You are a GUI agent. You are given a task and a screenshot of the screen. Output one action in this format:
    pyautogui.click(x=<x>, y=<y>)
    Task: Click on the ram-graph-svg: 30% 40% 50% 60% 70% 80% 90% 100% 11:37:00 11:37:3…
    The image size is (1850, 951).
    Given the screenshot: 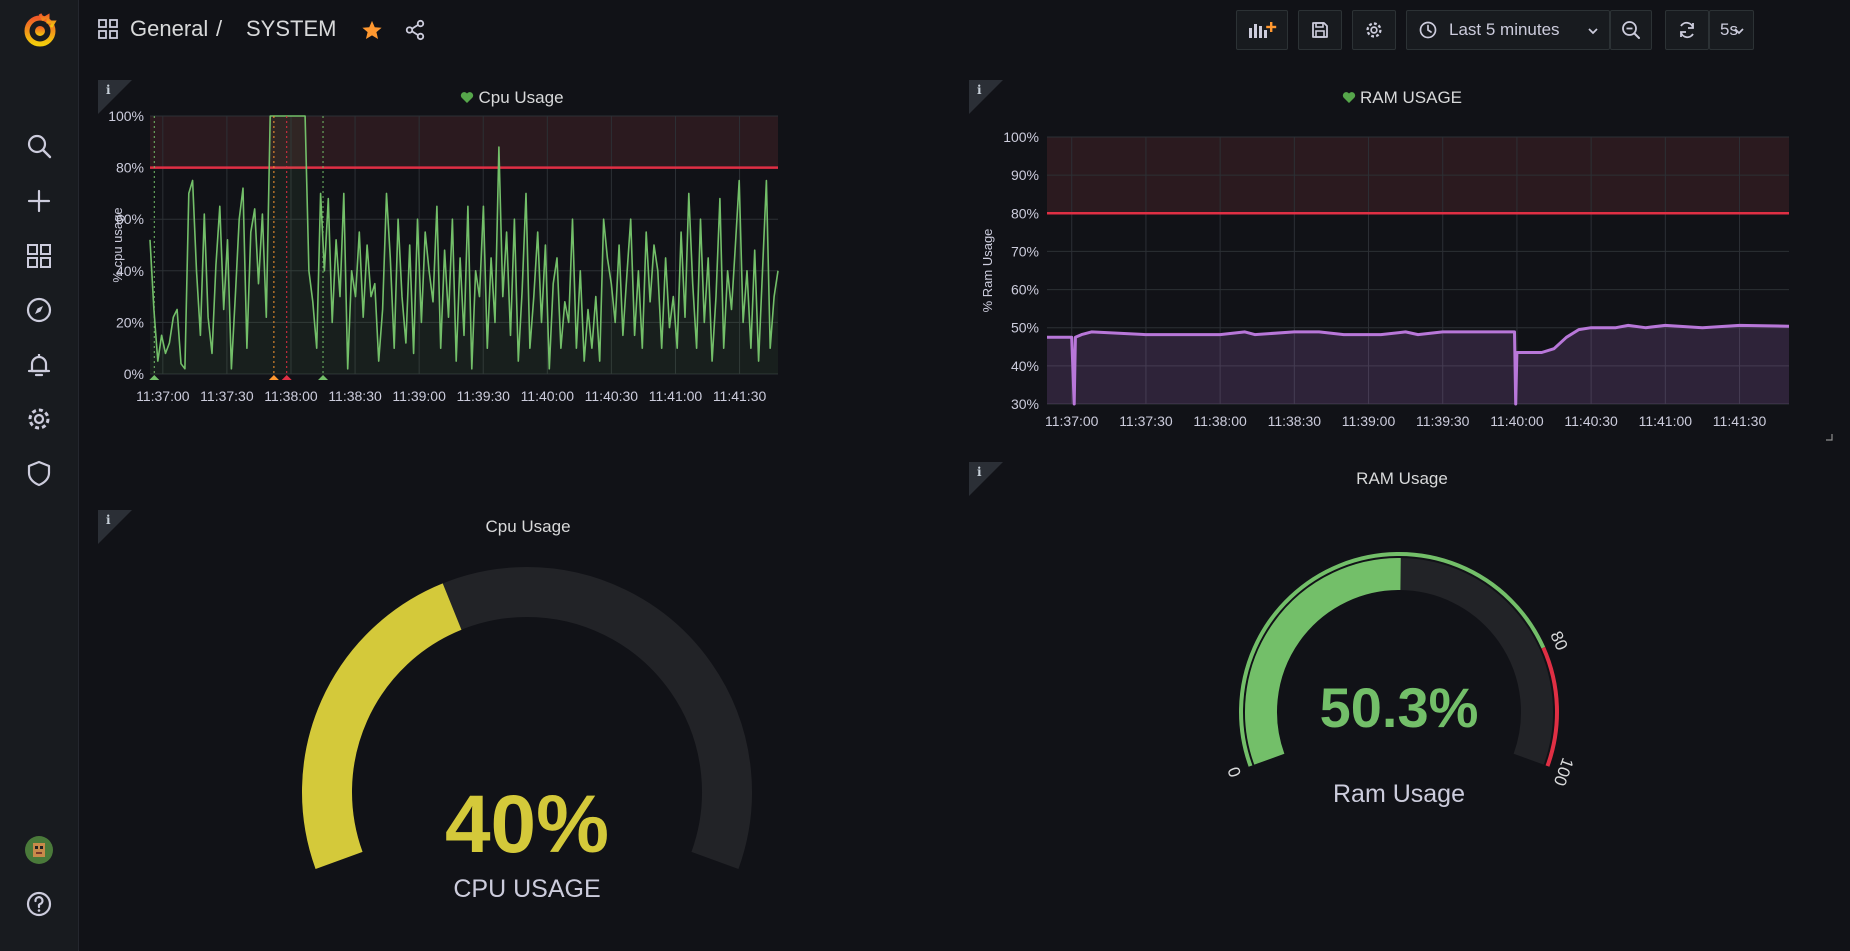 What is the action you would take?
    pyautogui.click(x=1385, y=279)
    